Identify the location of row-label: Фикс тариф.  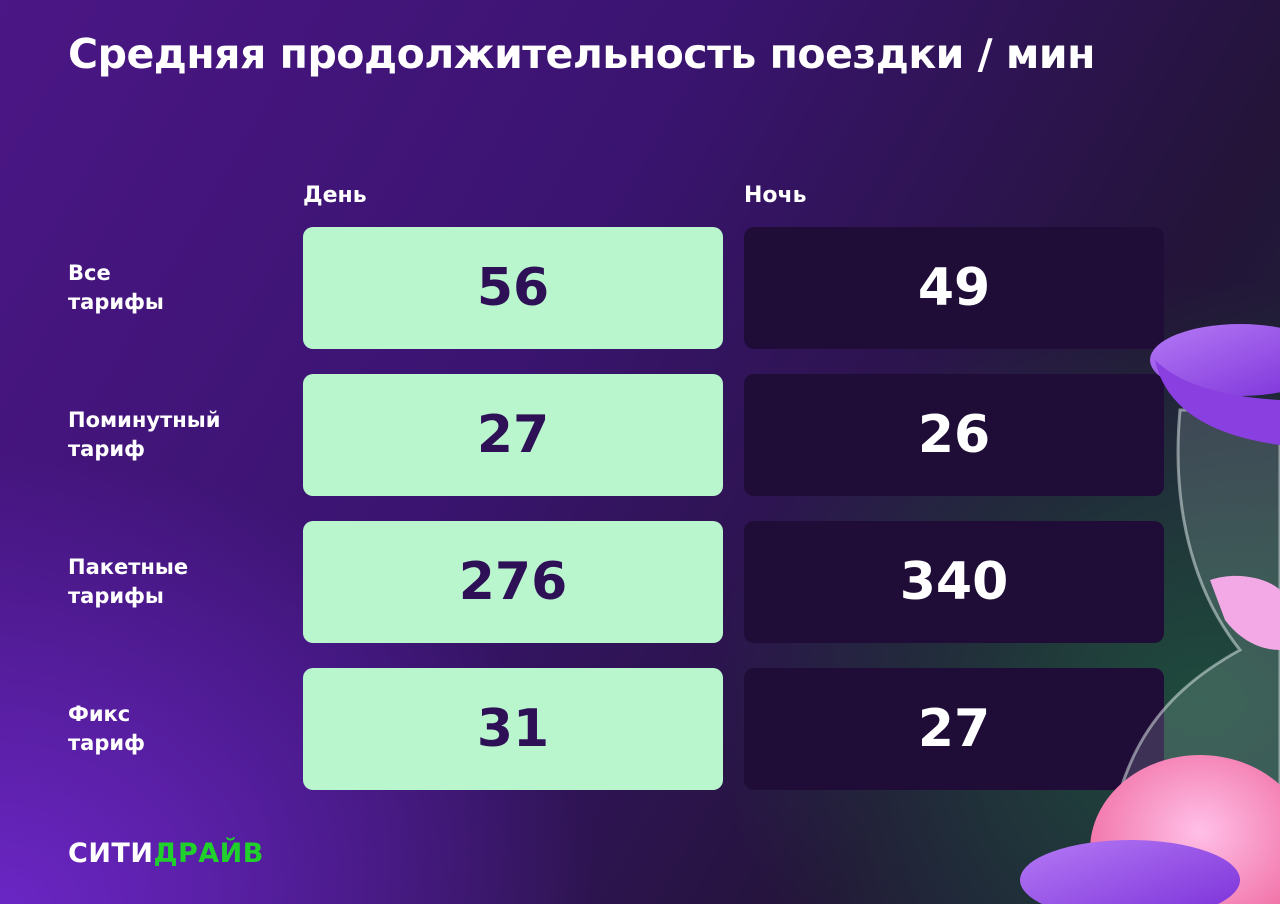
(106, 729).